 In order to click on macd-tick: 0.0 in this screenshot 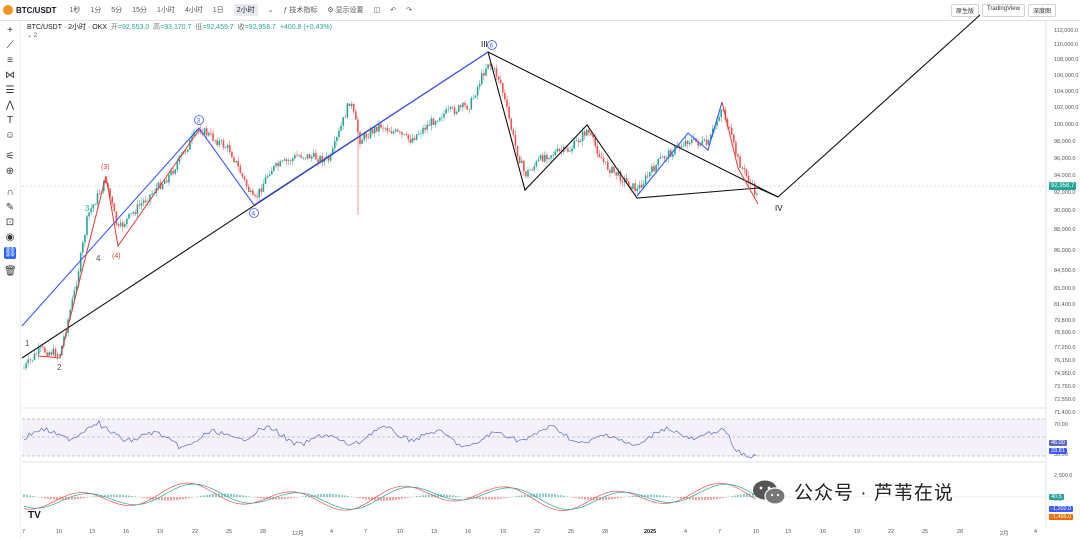, I will do `click(1058, 500)`.